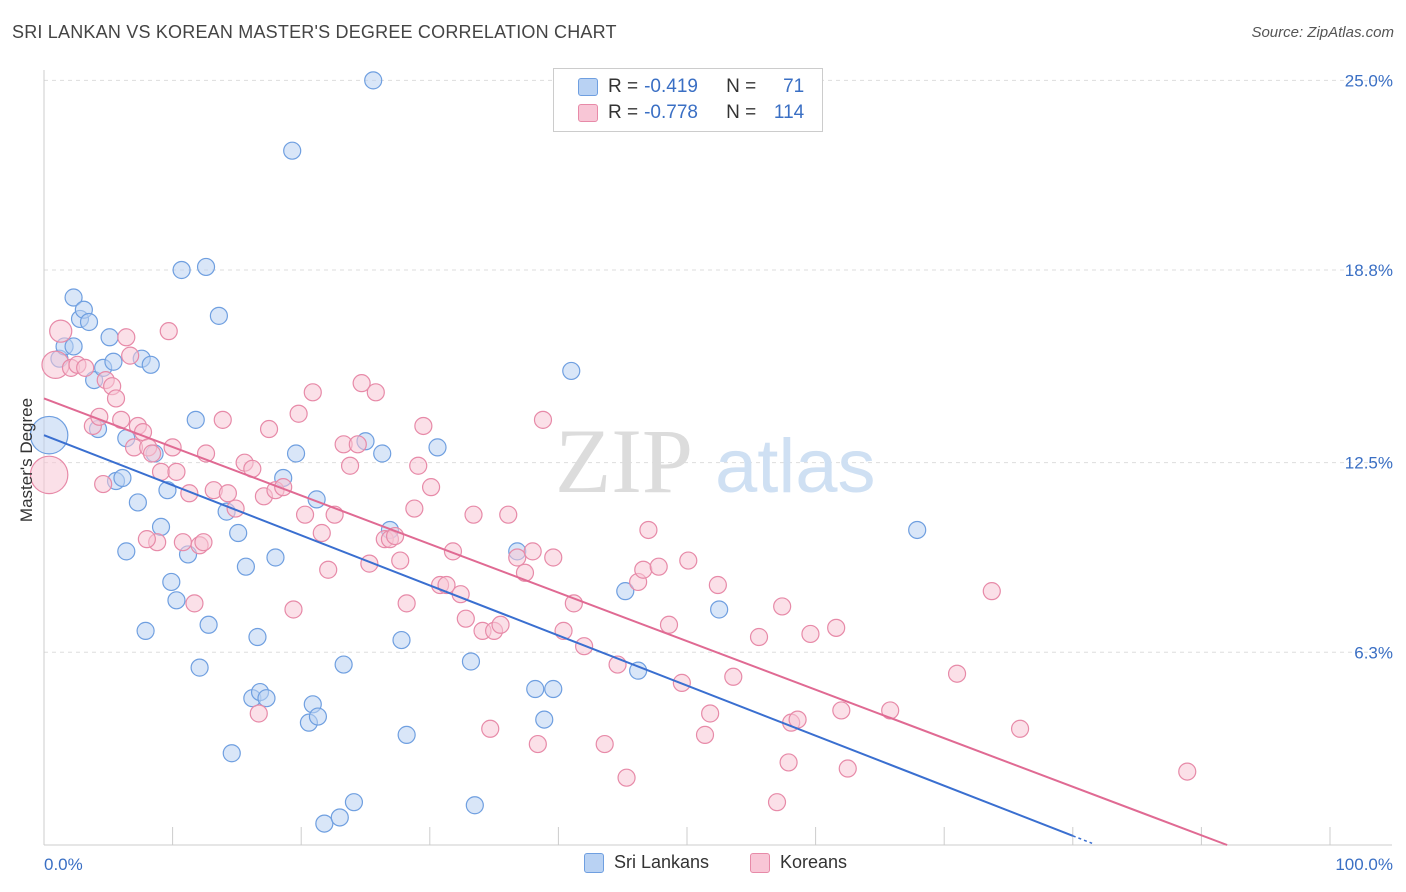 This screenshot has width=1406, height=892. I want to click on legend-r-value: -0.419, so click(671, 86).